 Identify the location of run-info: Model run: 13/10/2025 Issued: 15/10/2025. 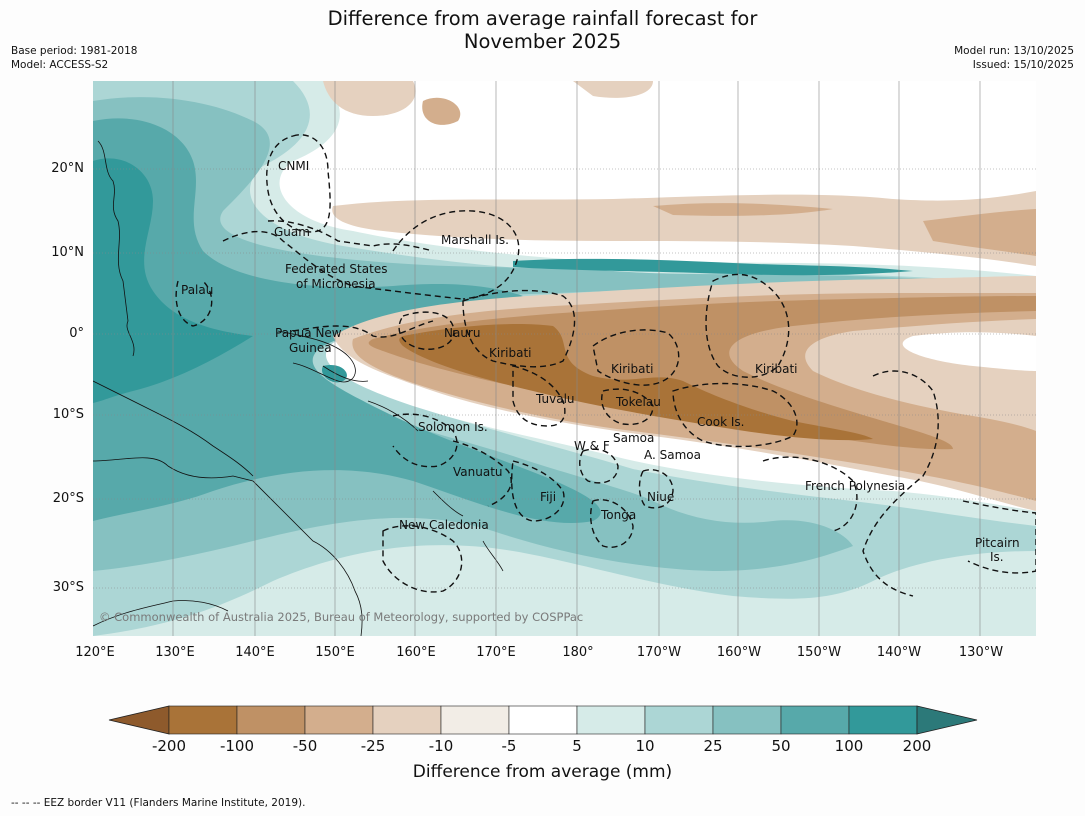
(1014, 58).